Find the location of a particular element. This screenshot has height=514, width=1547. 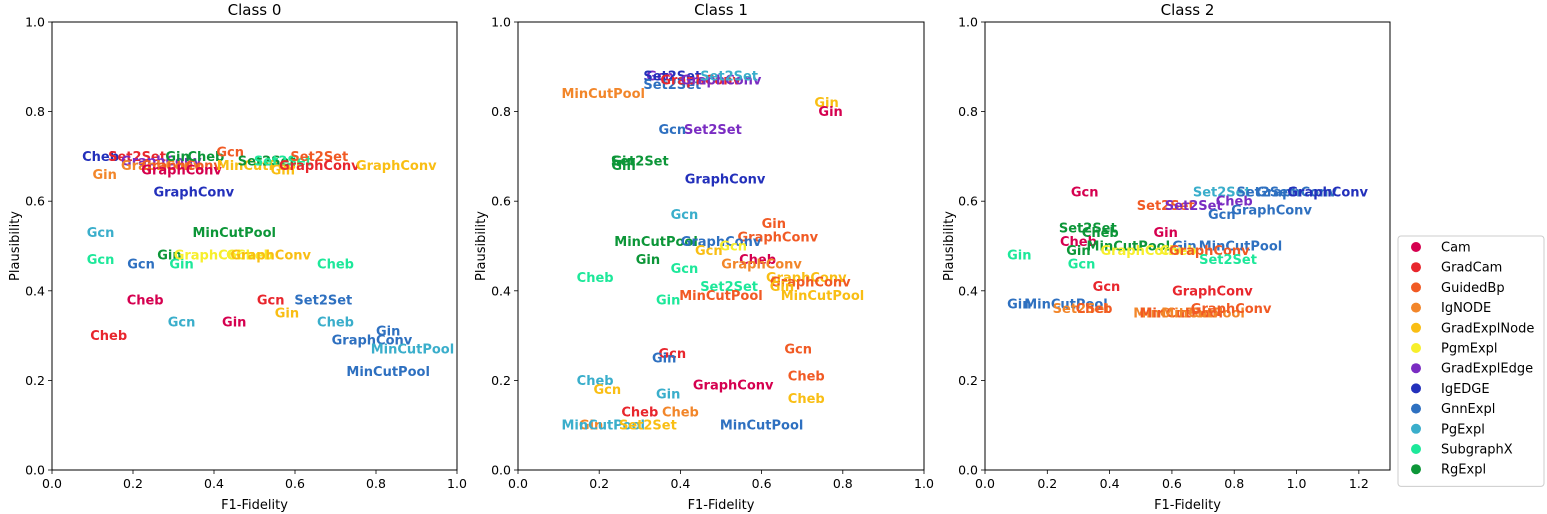

chart-title: Class 1 is located at coordinates (721, 10).